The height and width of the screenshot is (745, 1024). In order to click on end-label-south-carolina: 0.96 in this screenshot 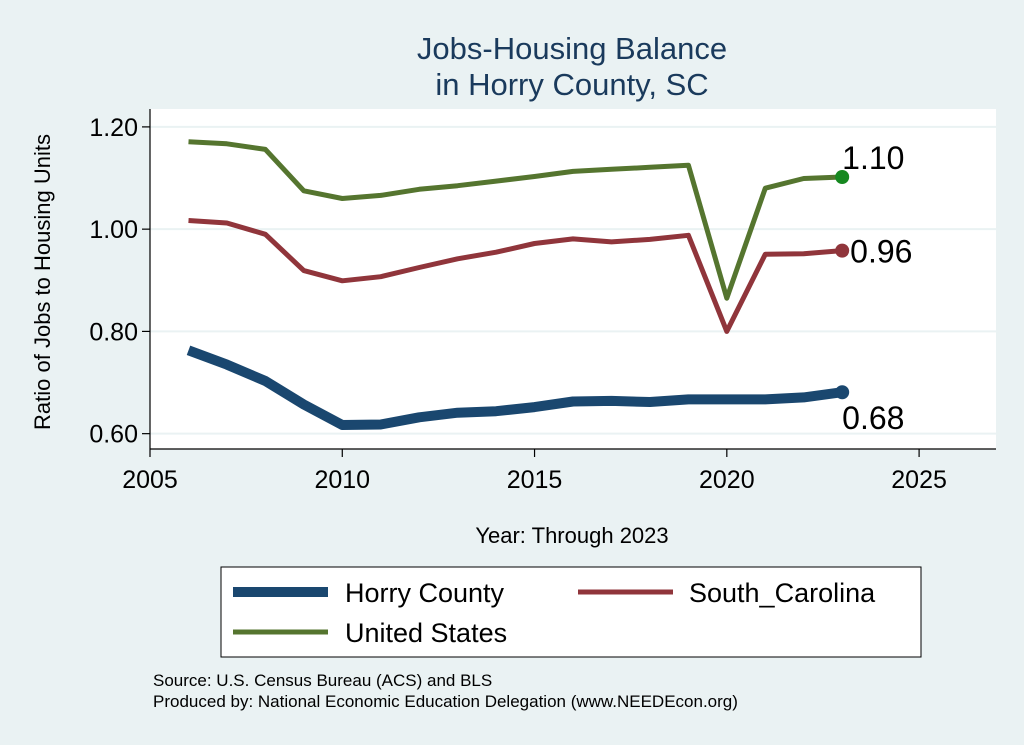, I will do `click(881, 252)`.